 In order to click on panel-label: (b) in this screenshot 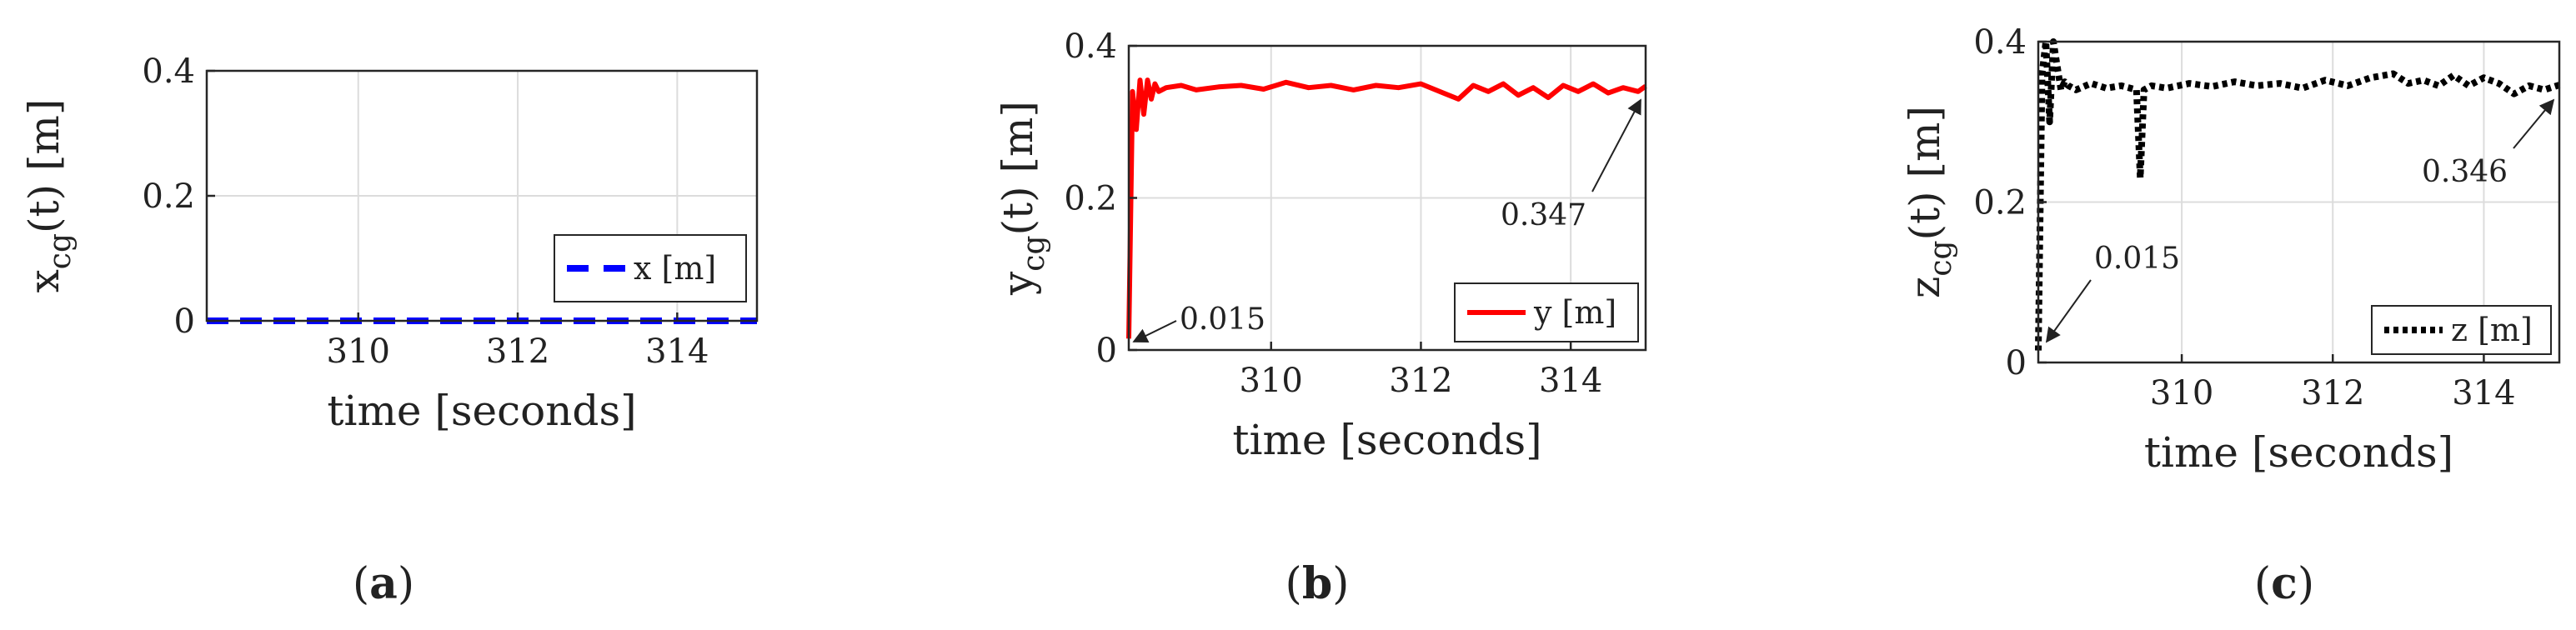, I will do `click(1317, 583)`.